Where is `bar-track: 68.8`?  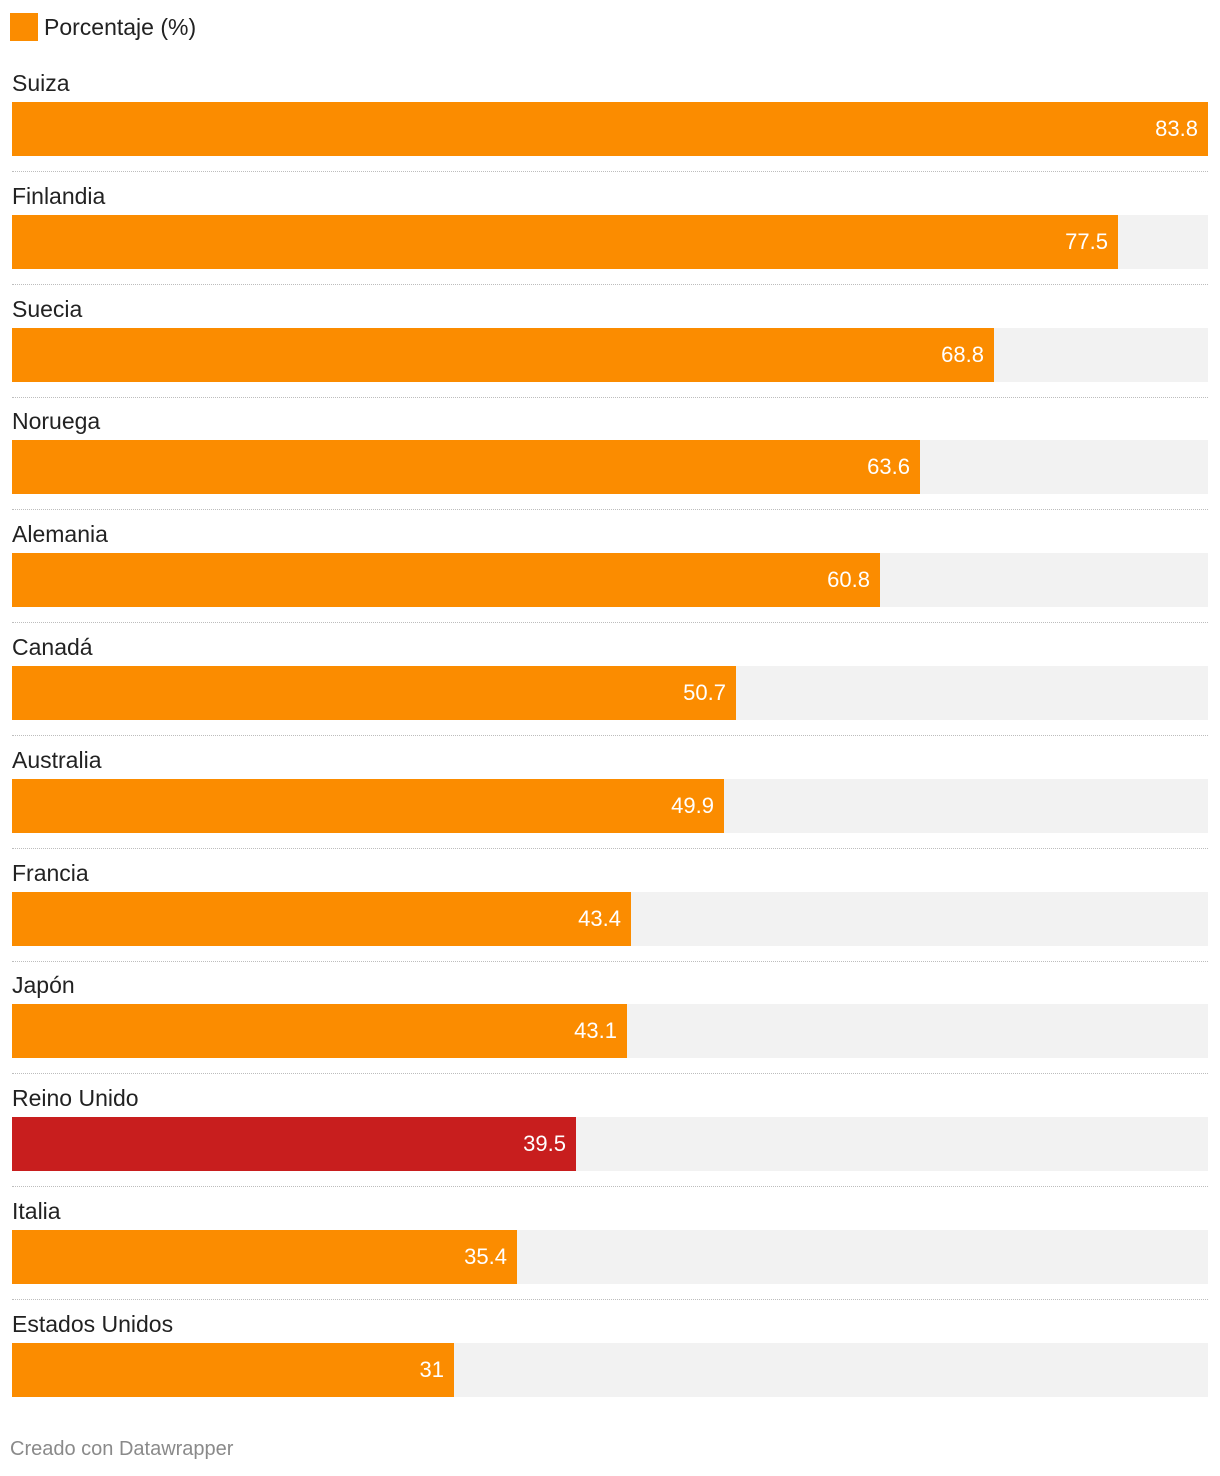 bar-track: 68.8 is located at coordinates (610, 355).